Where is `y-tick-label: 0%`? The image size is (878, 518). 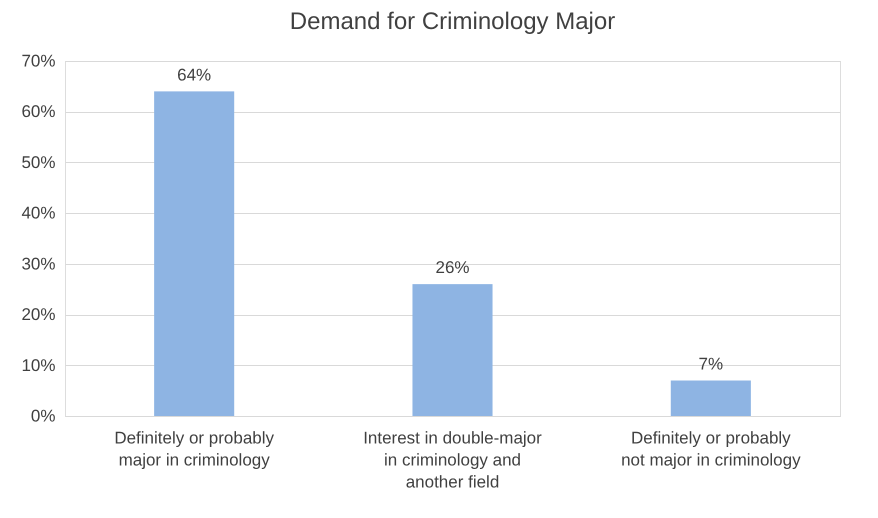 y-tick-label: 0% is located at coordinates (43, 416).